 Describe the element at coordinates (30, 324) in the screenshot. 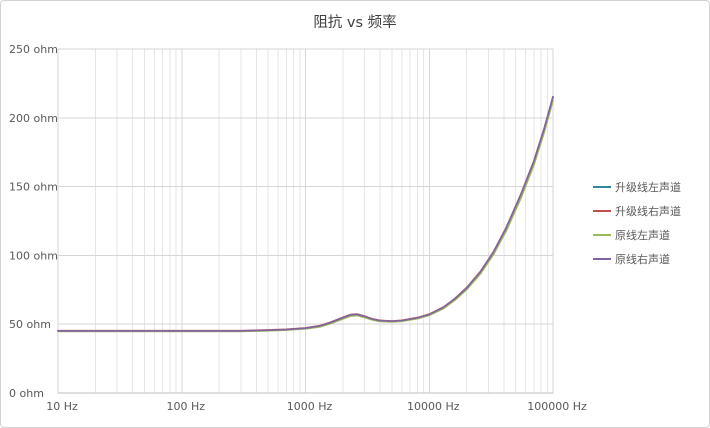

I see `y-tick-label: 50 ohm` at that location.